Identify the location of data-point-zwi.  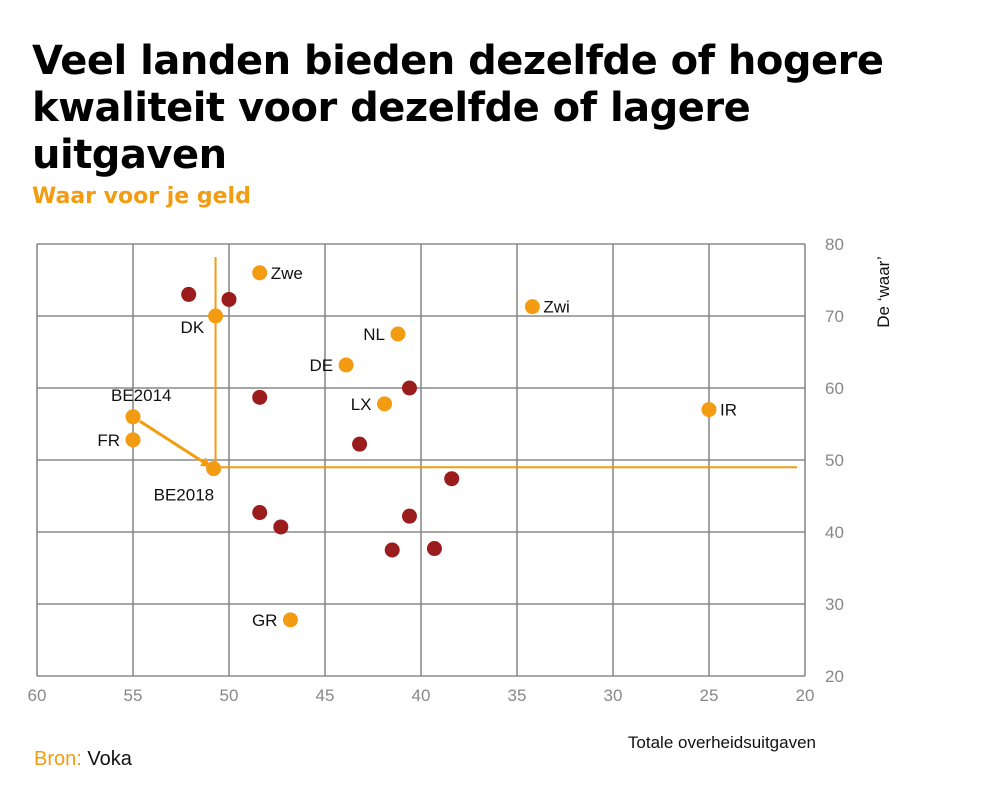
(532, 307).